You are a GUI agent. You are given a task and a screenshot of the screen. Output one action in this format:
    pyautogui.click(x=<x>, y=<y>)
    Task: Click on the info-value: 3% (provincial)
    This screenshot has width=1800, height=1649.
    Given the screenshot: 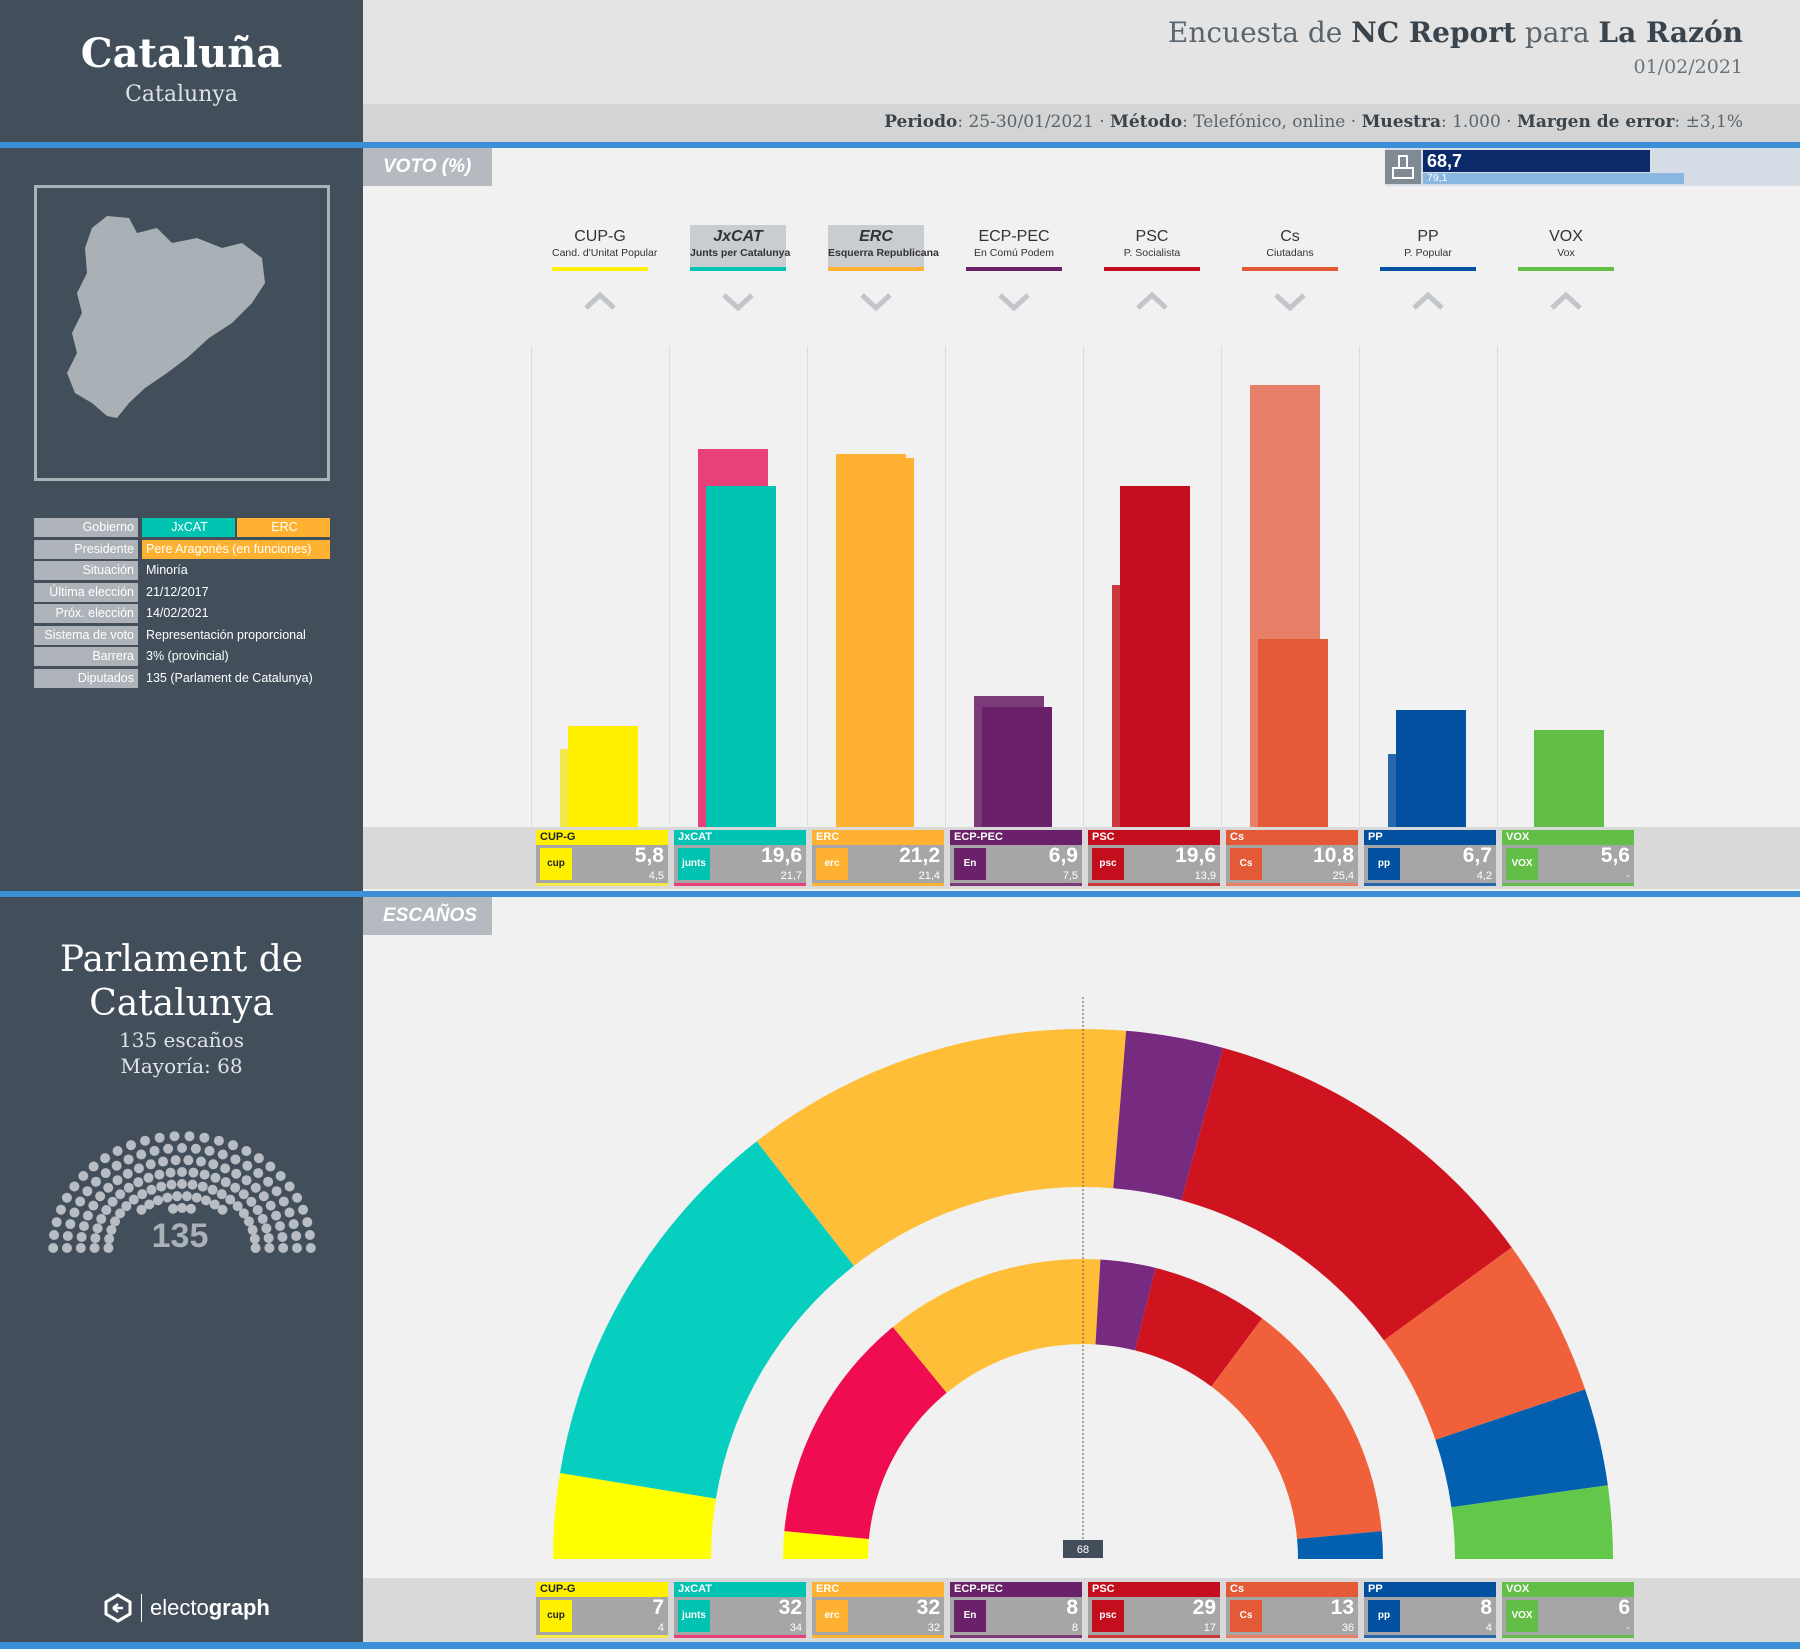 What is the action you would take?
    pyautogui.click(x=187, y=656)
    